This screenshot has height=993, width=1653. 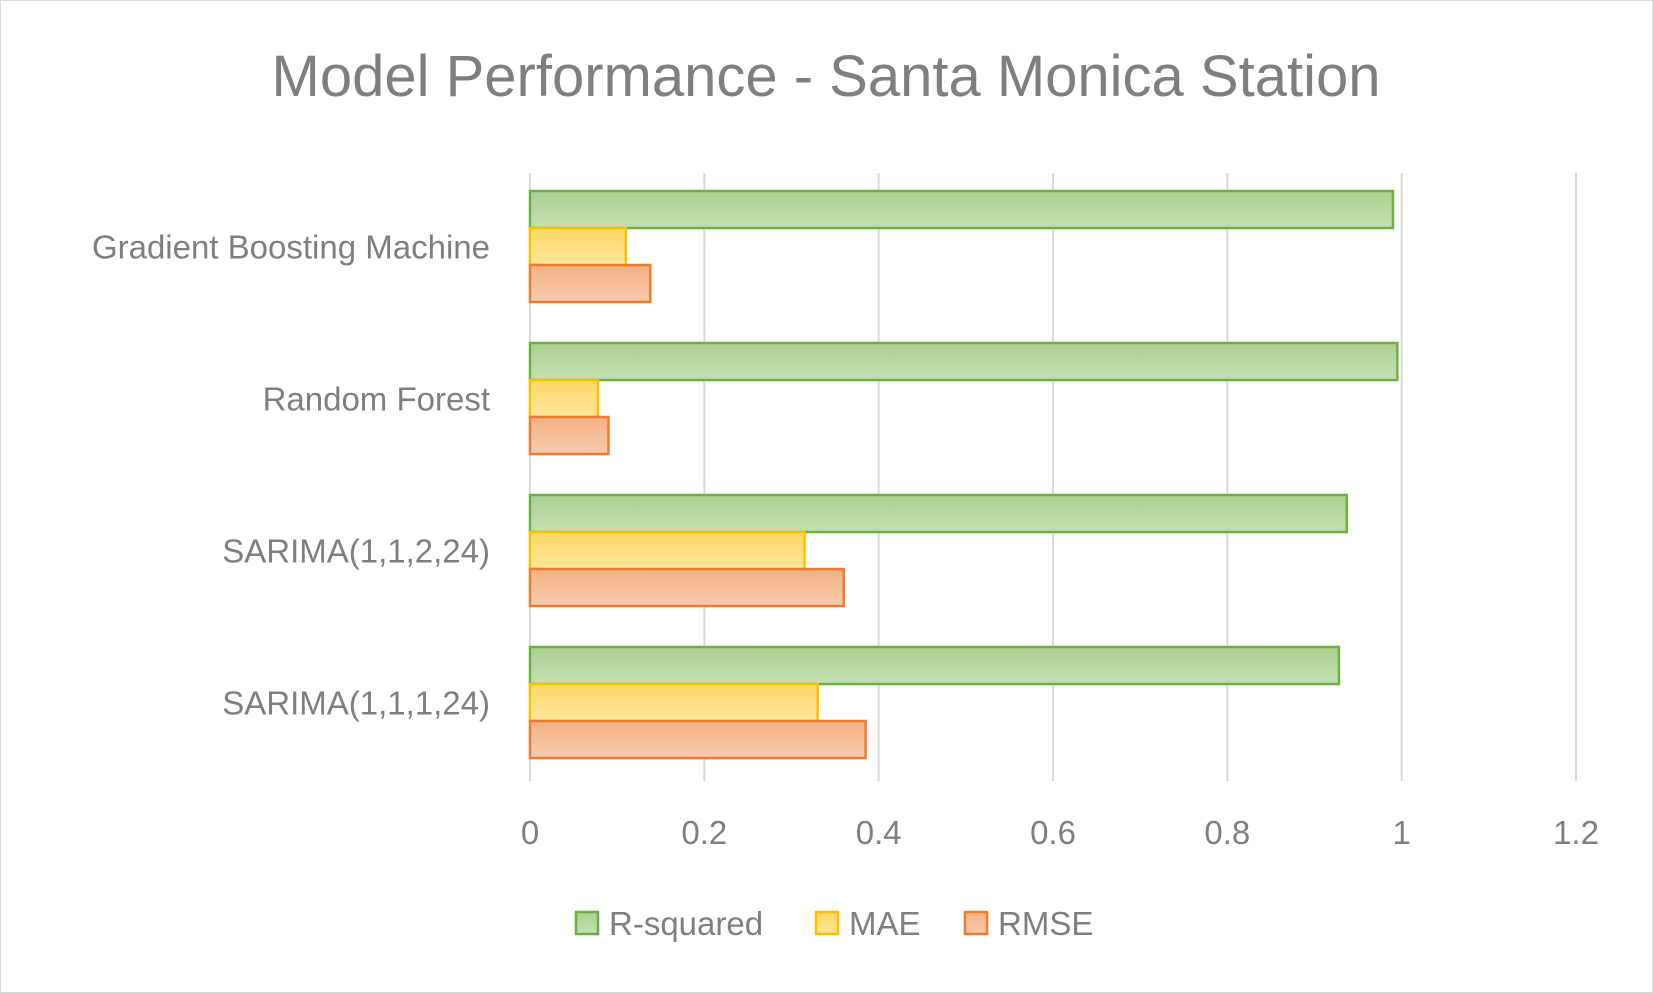 I want to click on category-label: Gradient Boosting Machine, so click(x=291, y=247).